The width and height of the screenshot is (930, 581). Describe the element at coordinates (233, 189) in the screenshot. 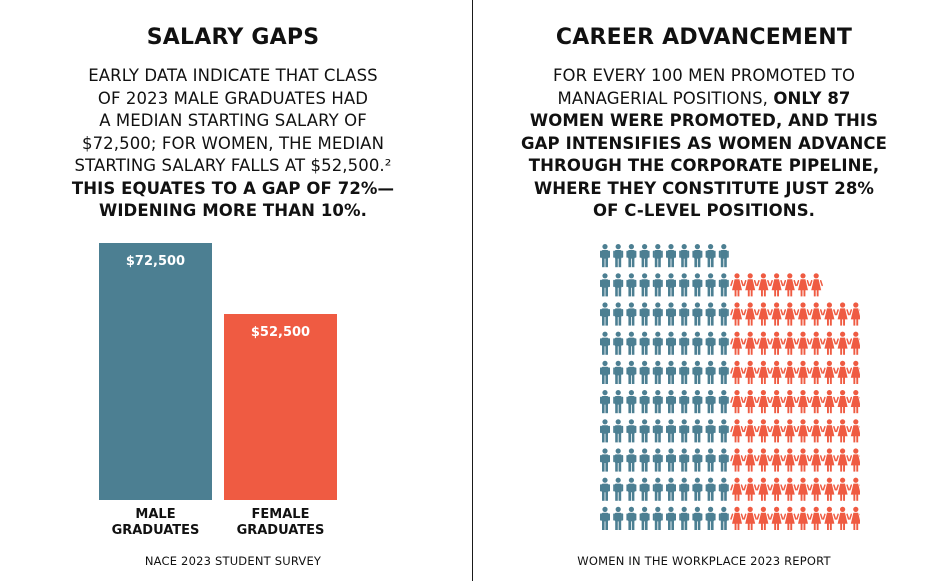

I see `paragraph-line: THIS EQUATES TO A GAP OF 72%—` at that location.